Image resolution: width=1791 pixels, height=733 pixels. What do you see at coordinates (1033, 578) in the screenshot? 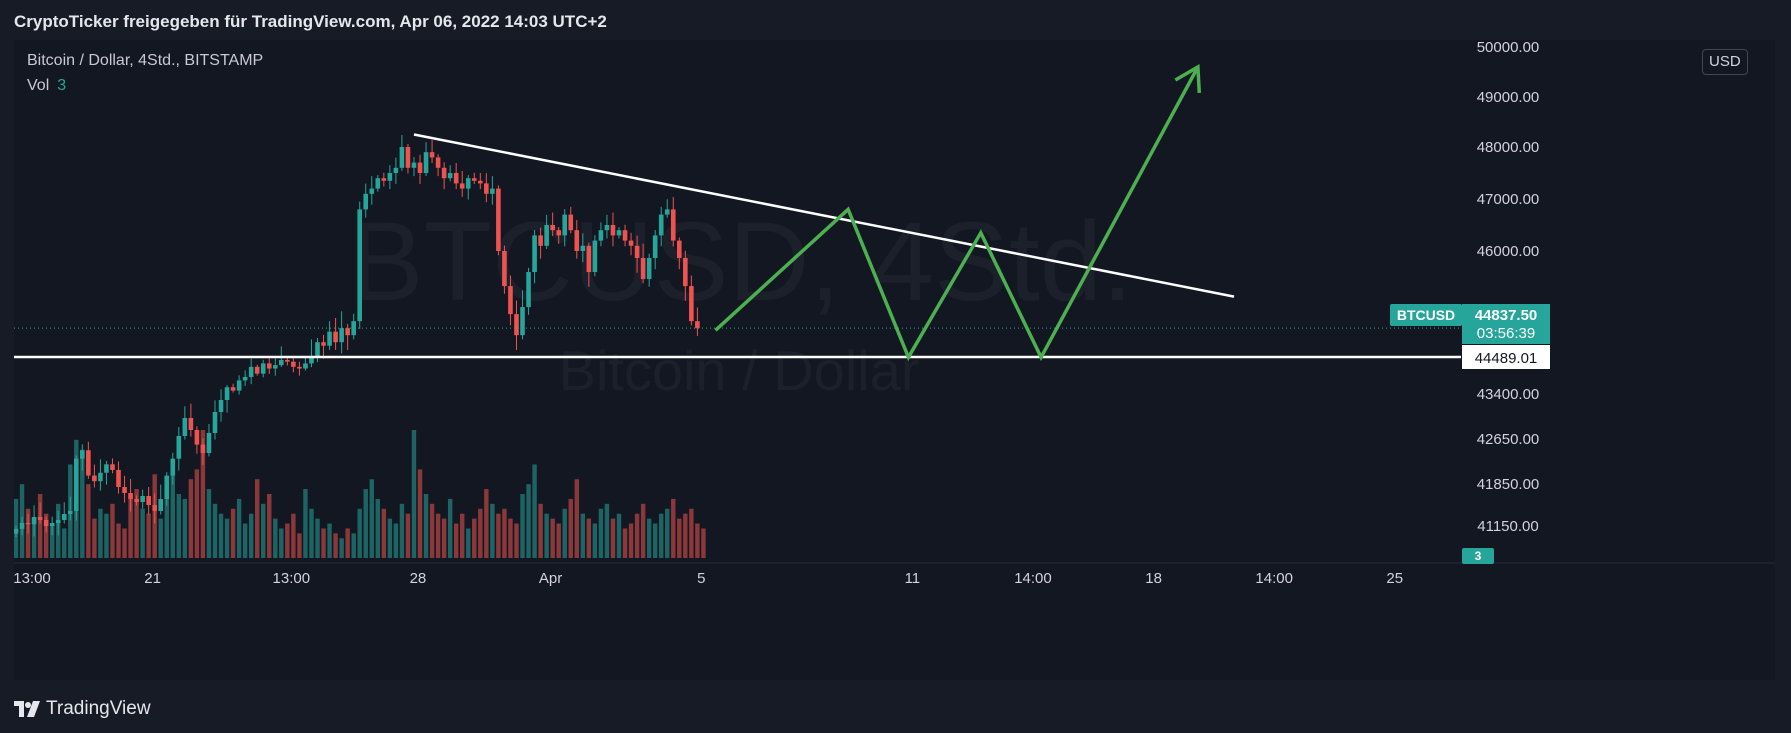
I see `time-tick-label: 14:00` at bounding box center [1033, 578].